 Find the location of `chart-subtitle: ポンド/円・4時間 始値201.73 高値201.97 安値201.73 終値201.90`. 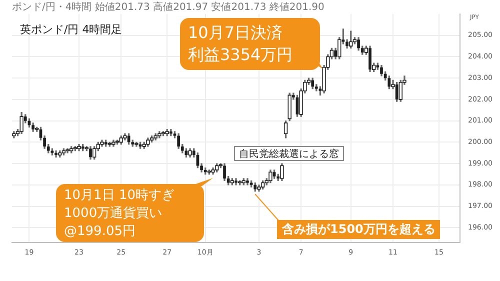

chart-subtitle: ポンド/円・4時間 始値201.73 高値201.97 安値201.73 終値201.90 is located at coordinates (168, 7).